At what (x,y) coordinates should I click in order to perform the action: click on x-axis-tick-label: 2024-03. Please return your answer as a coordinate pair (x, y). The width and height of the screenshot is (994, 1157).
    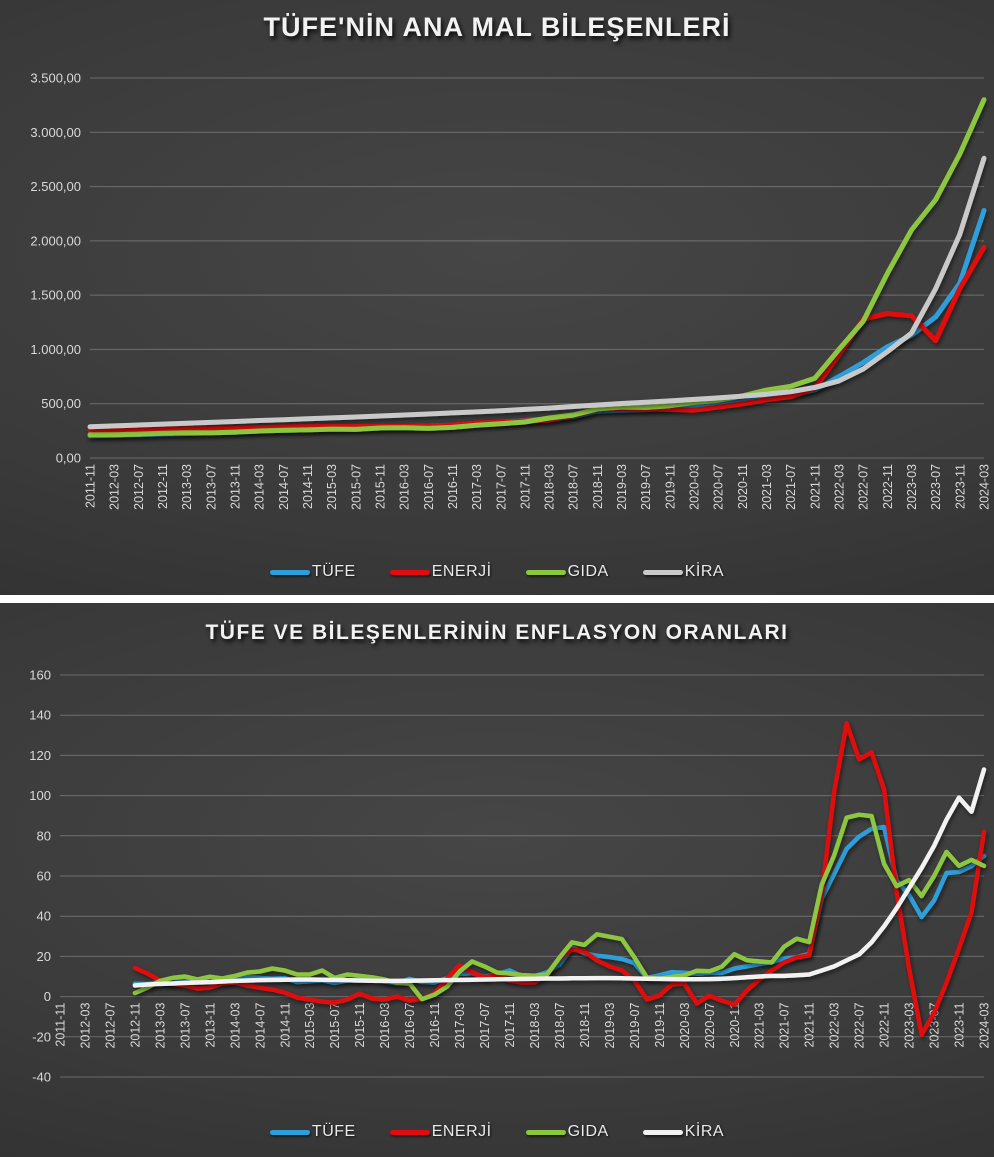
    Looking at the image, I should click on (985, 1026).